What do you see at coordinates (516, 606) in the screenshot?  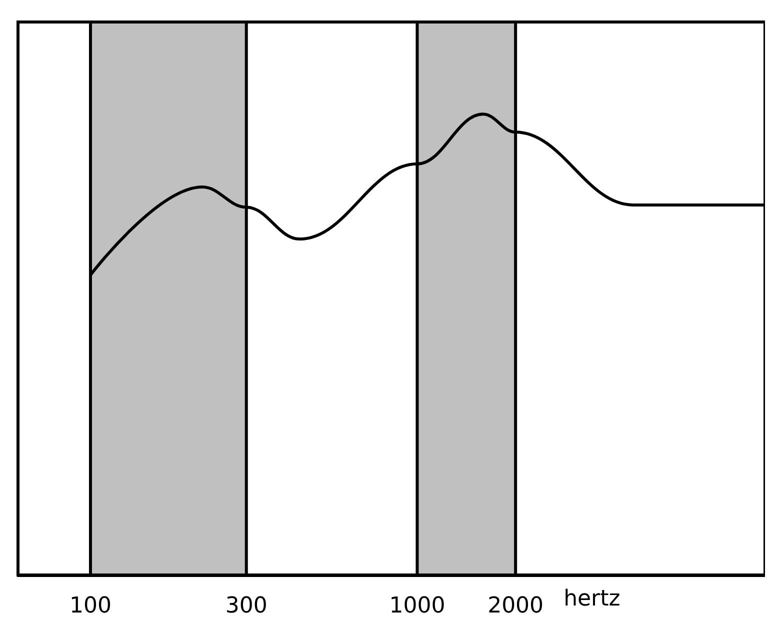 I see `x-tick-label: 2000` at bounding box center [516, 606].